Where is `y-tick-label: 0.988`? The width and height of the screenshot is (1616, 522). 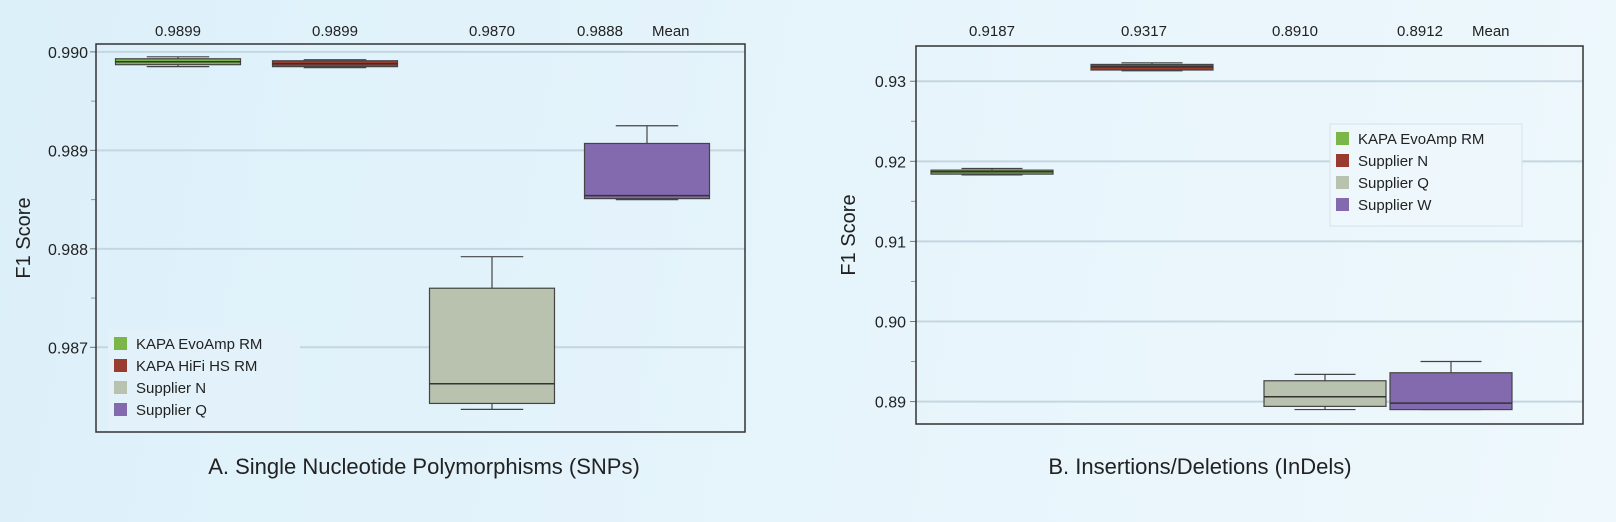 y-tick-label: 0.988 is located at coordinates (68, 250).